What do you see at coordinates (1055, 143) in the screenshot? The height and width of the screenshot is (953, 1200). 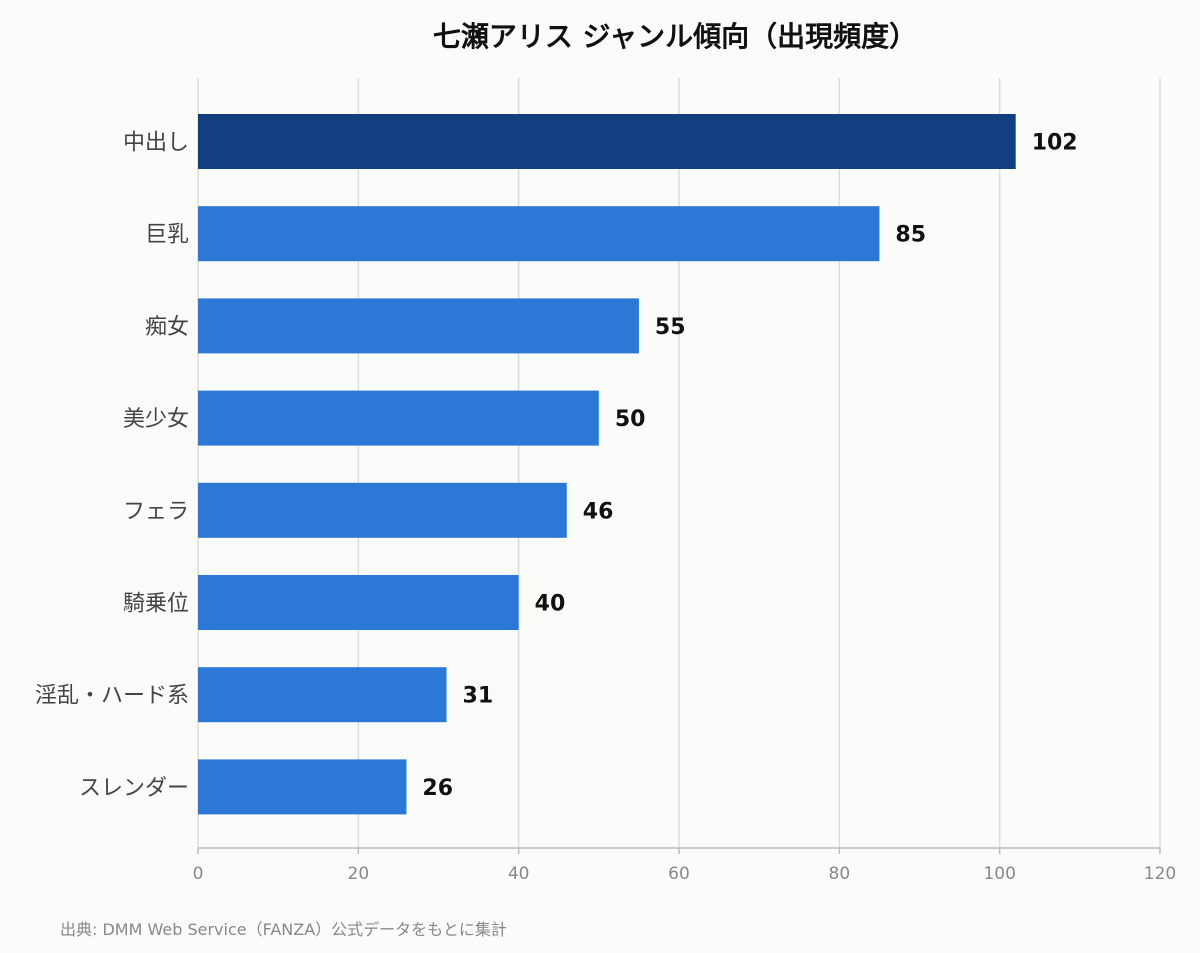 I see `value-label: 102` at bounding box center [1055, 143].